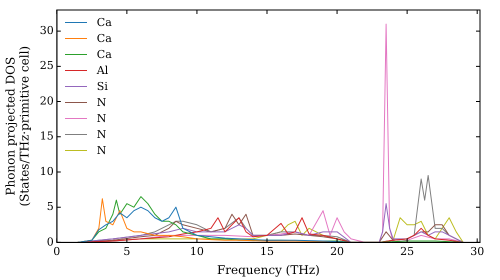 This screenshot has height=280, width=500. Describe the element at coordinates (337, 251) in the screenshot. I see `x-tick-label: 20` at that location.